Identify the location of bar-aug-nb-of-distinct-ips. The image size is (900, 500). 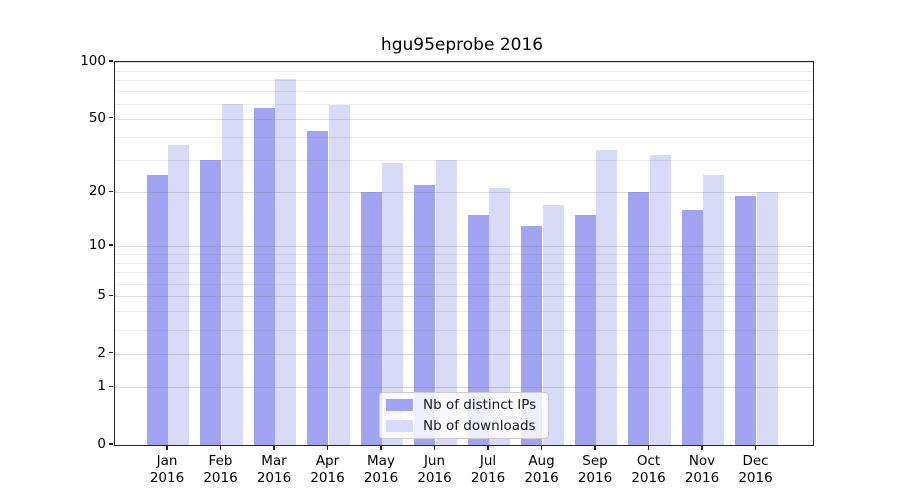
(532, 335).